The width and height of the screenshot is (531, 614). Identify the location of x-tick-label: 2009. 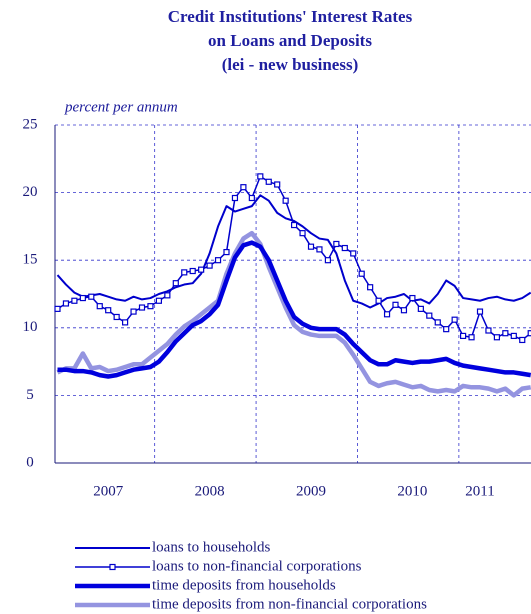
(311, 491).